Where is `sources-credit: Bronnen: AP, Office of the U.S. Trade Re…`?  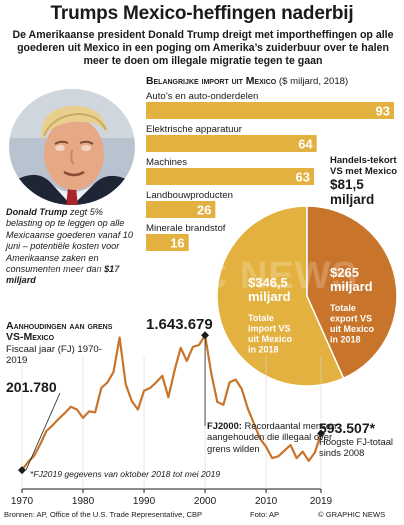
sources-credit: Bronnen: AP, Office of the U.S. Trade Re… is located at coordinates (103, 514).